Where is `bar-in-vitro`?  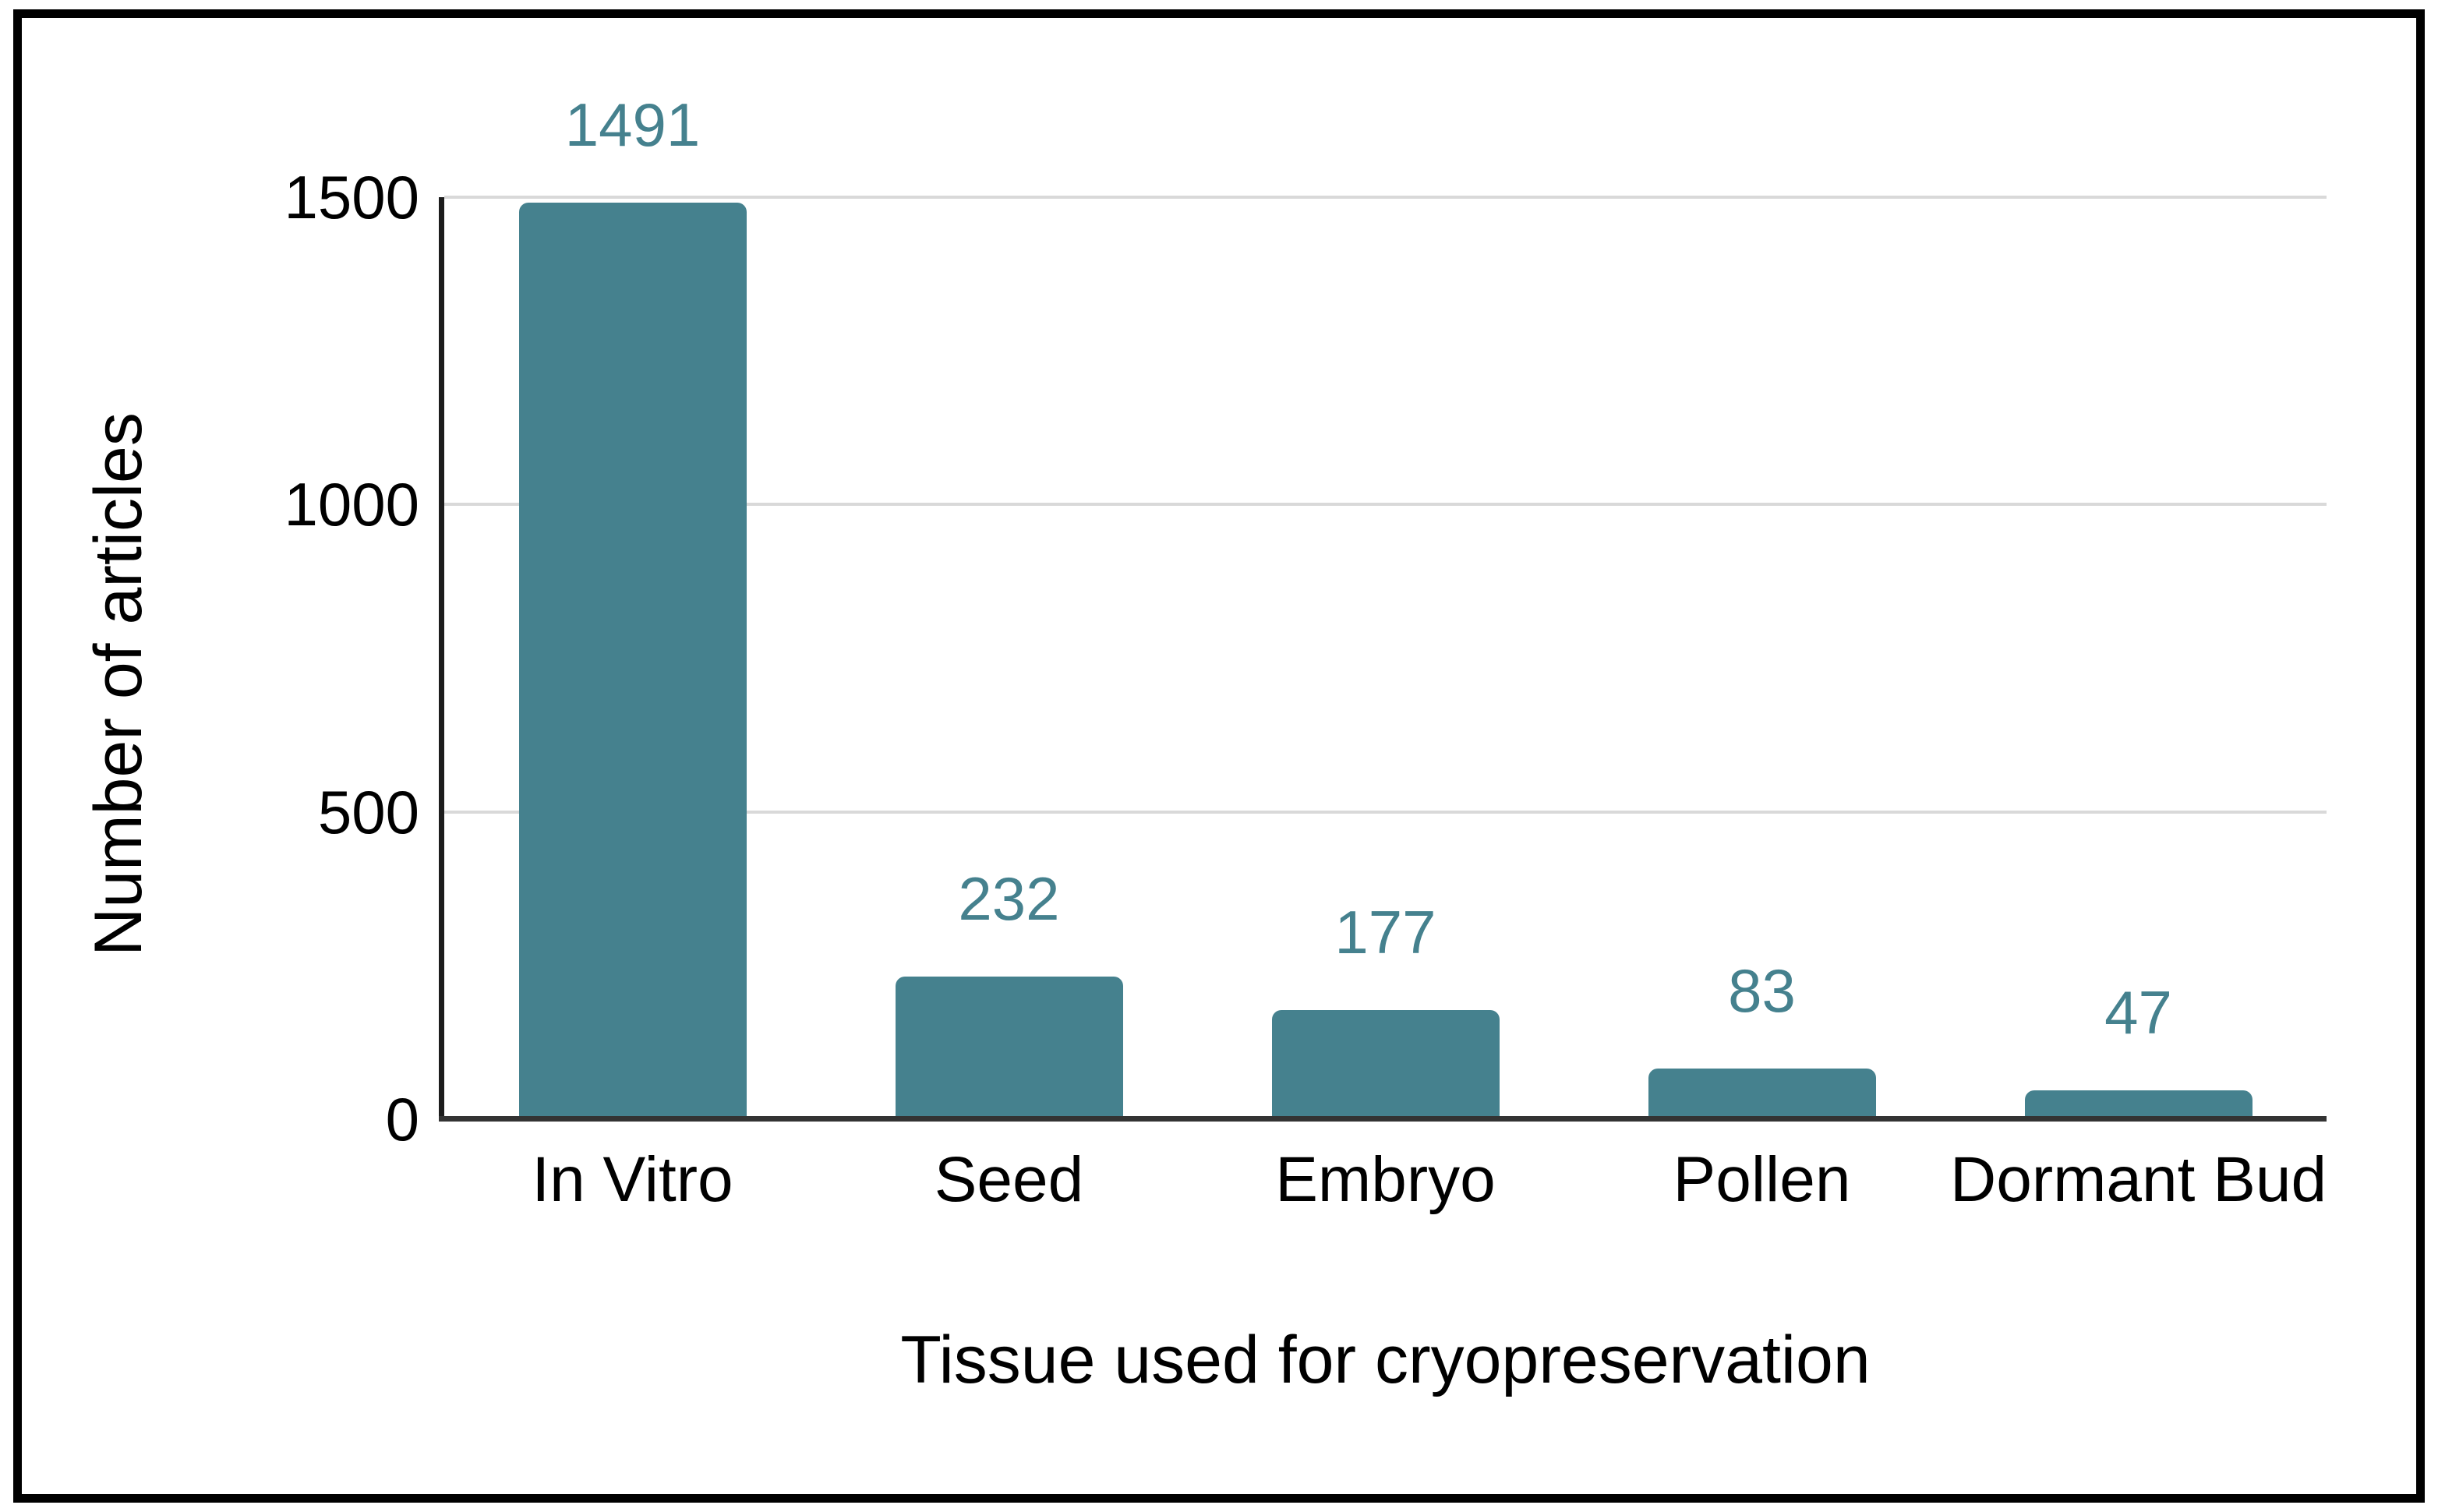
bar-in-vitro is located at coordinates (632, 661).